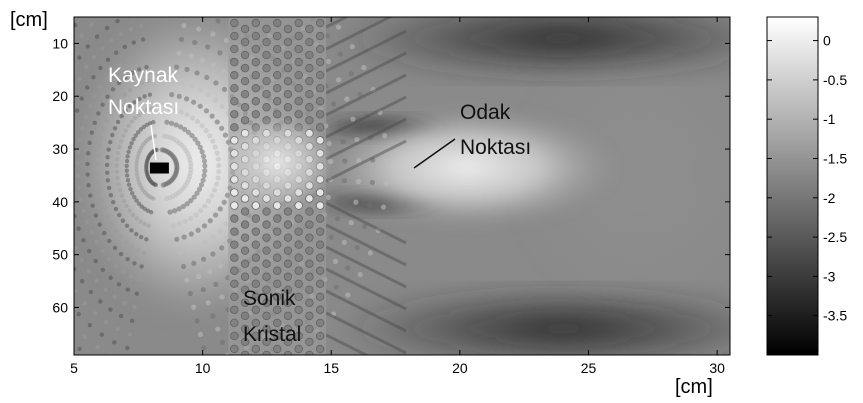  What do you see at coordinates (829, 119) in the screenshot?
I see `colorbar-tick-label: -1` at bounding box center [829, 119].